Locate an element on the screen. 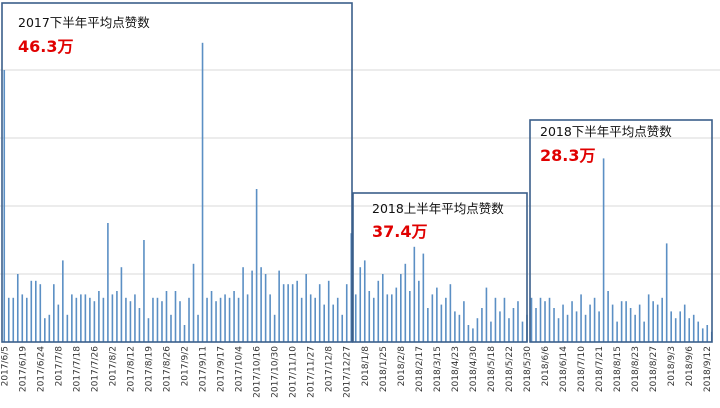 The image size is (720, 408). x-tick-label: 2017/9/17 is located at coordinates (222, 369).